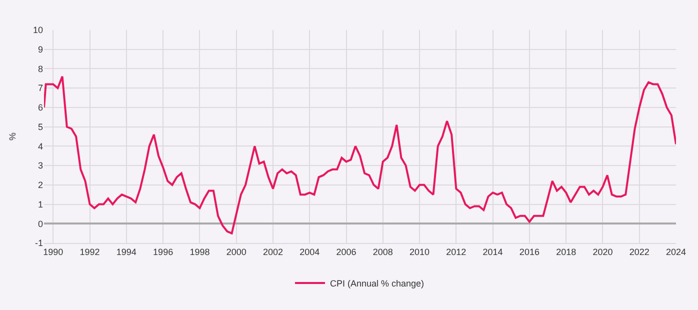  Describe the element at coordinates (40, 223) in the screenshot. I see `y-tick-label: 0` at that location.